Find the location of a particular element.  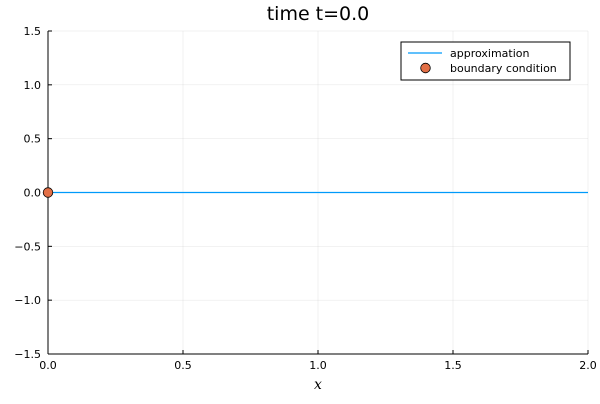

boundary-condition-point is located at coordinates (48, 192).